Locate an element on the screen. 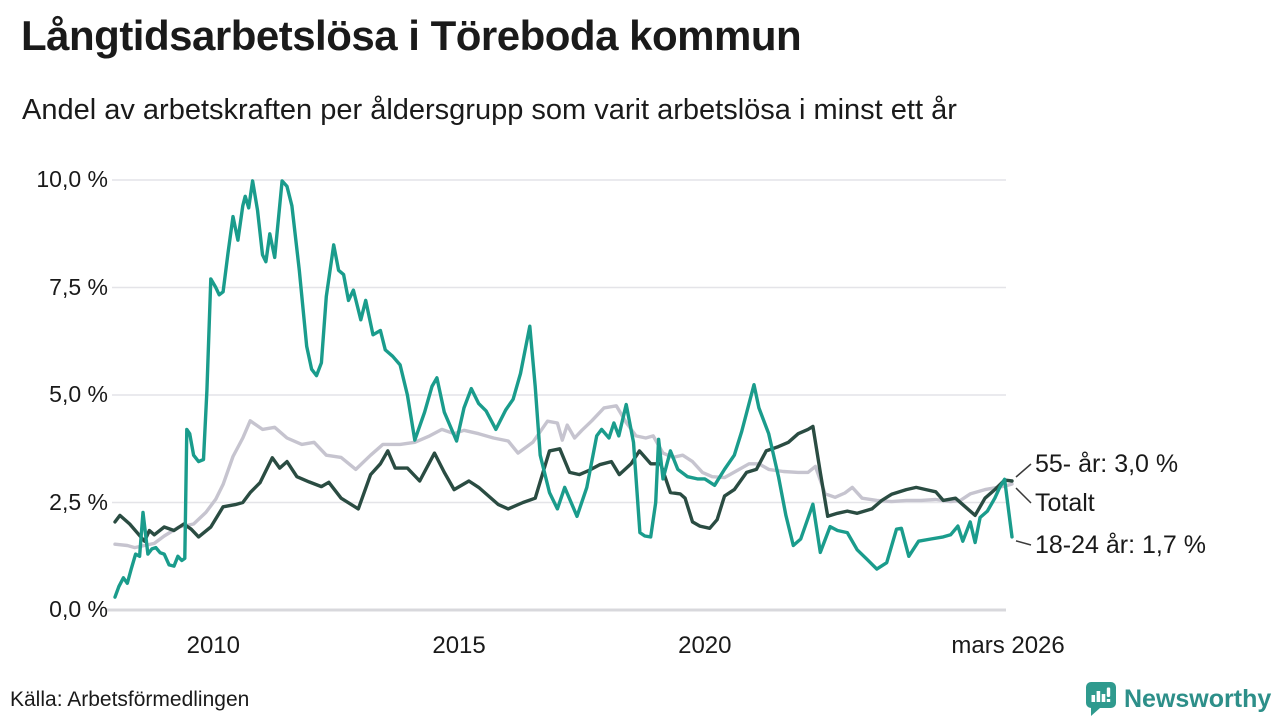 The height and width of the screenshot is (720, 1280). newsworthy-bubble-chart-icon is located at coordinates (1101, 699).